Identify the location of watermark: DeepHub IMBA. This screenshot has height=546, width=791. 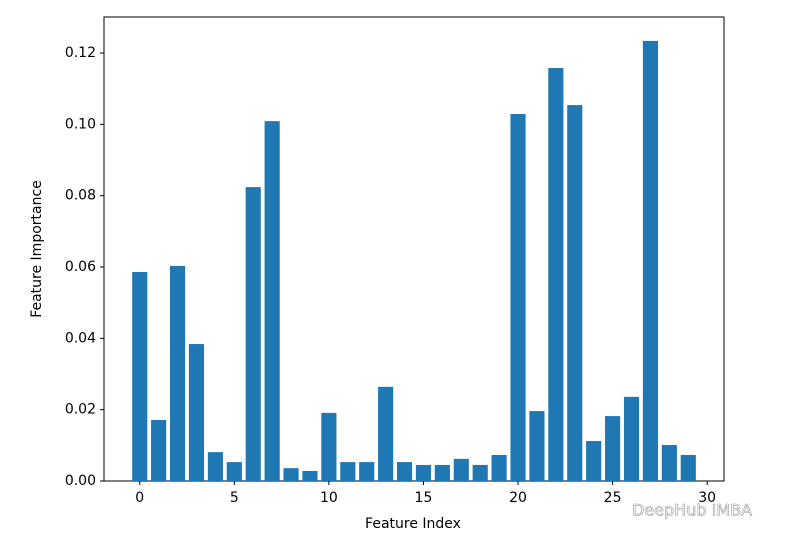
(692, 510).